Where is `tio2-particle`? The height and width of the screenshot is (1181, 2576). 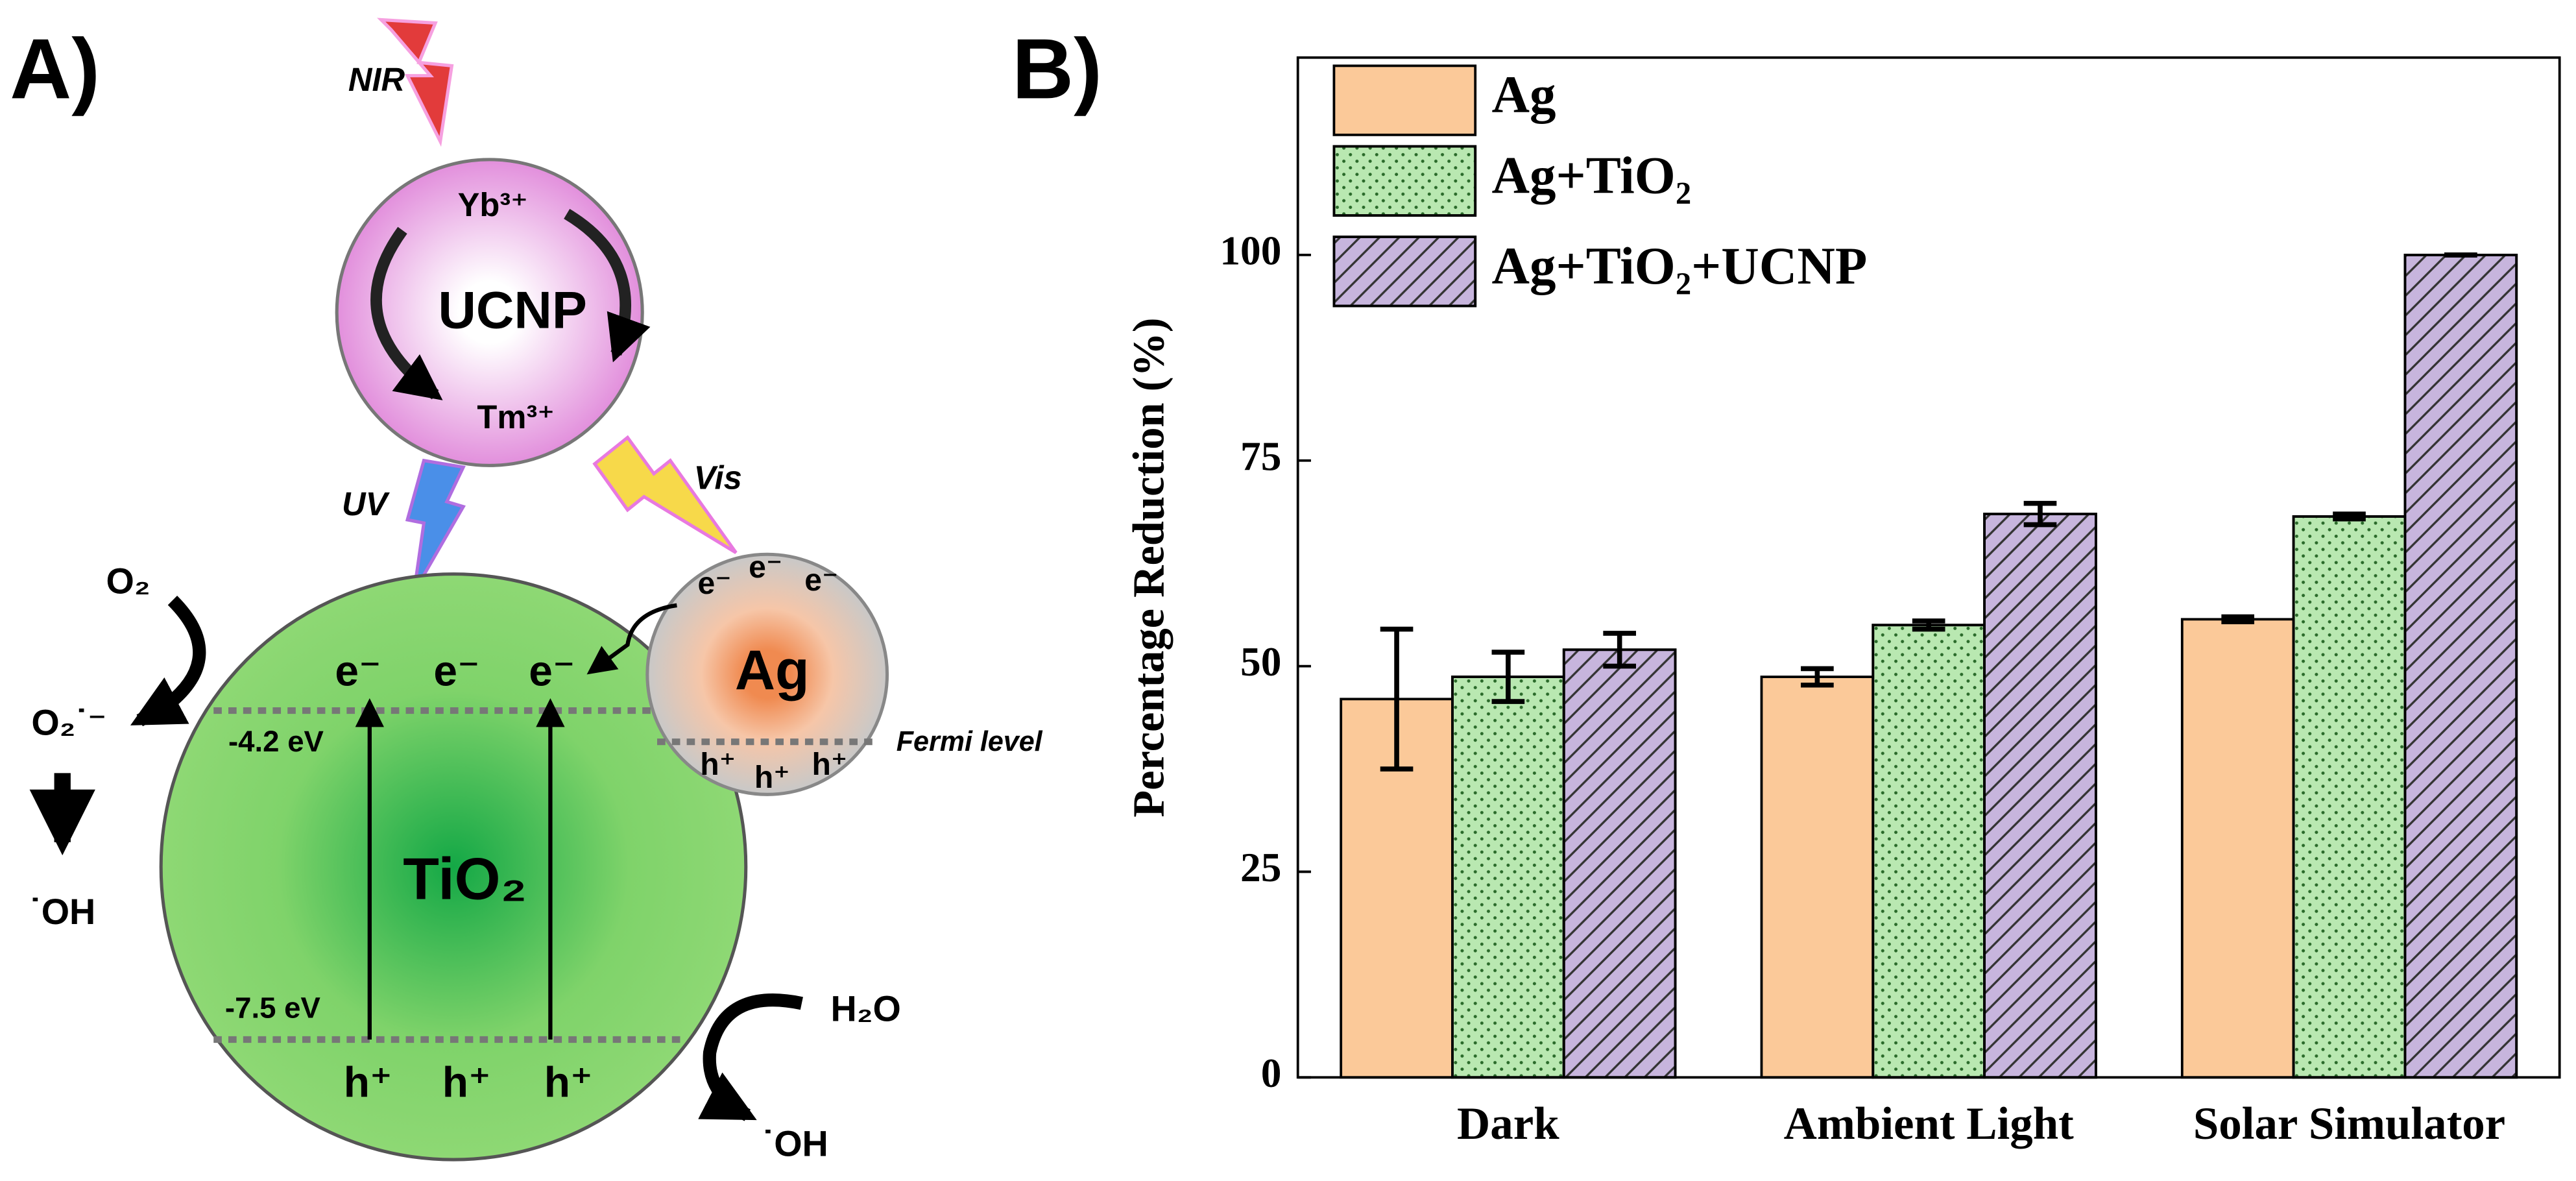
tio2-particle is located at coordinates (453, 867).